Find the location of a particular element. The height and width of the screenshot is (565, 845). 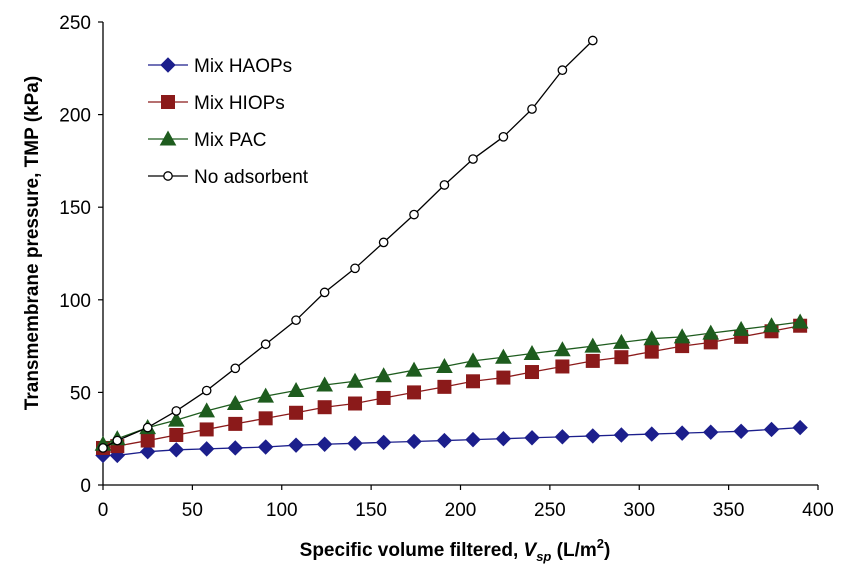

legend-label: No adsorbent is located at coordinates (251, 177).